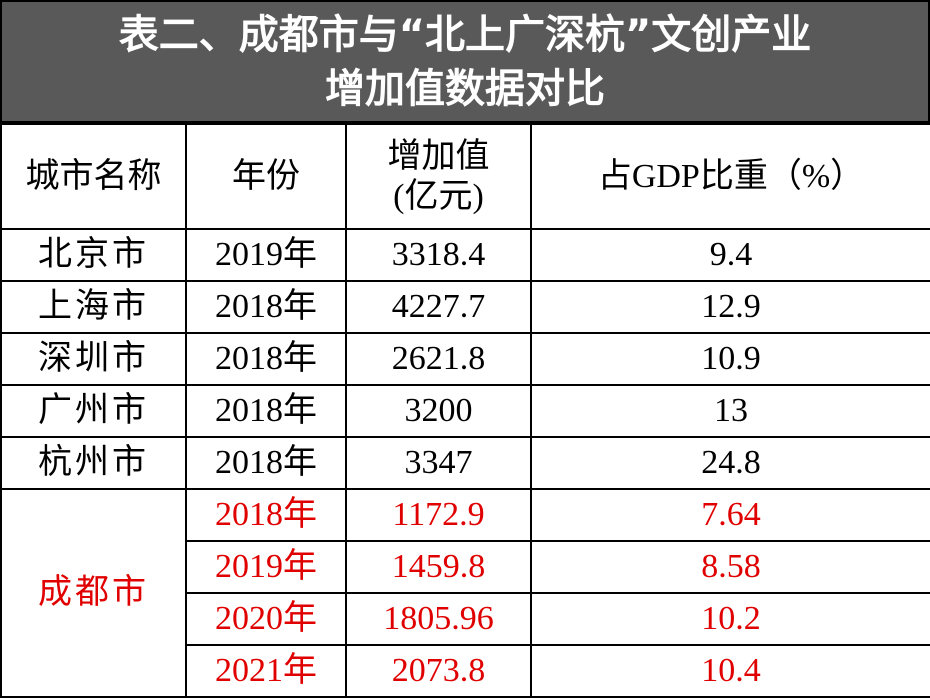 The height and width of the screenshot is (700, 930). Describe the element at coordinates (730, 411) in the screenshot. I see `cell: 13` at that location.